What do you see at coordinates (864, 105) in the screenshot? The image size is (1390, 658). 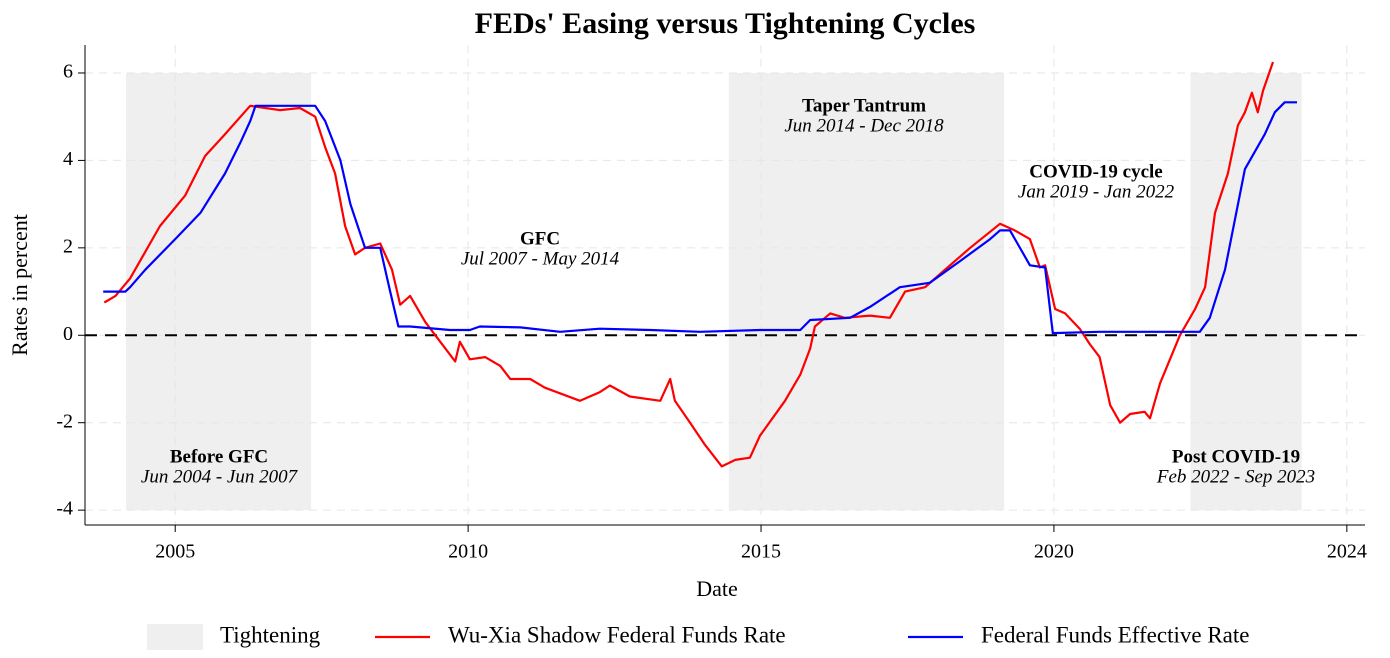 I see `annotation-title: Taper Tantrum` at bounding box center [864, 105].